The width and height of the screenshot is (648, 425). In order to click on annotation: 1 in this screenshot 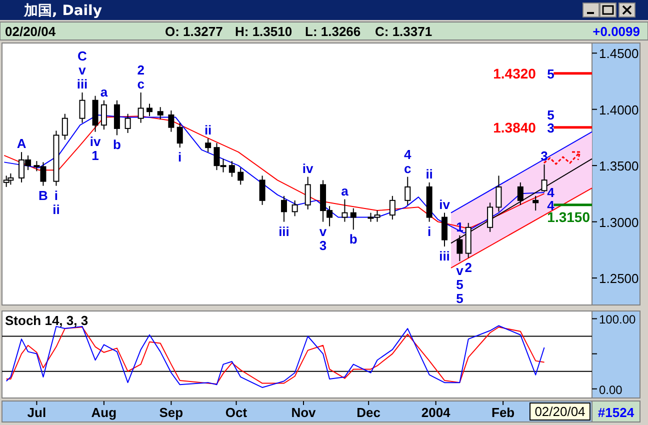, I will do `click(95, 155)`.